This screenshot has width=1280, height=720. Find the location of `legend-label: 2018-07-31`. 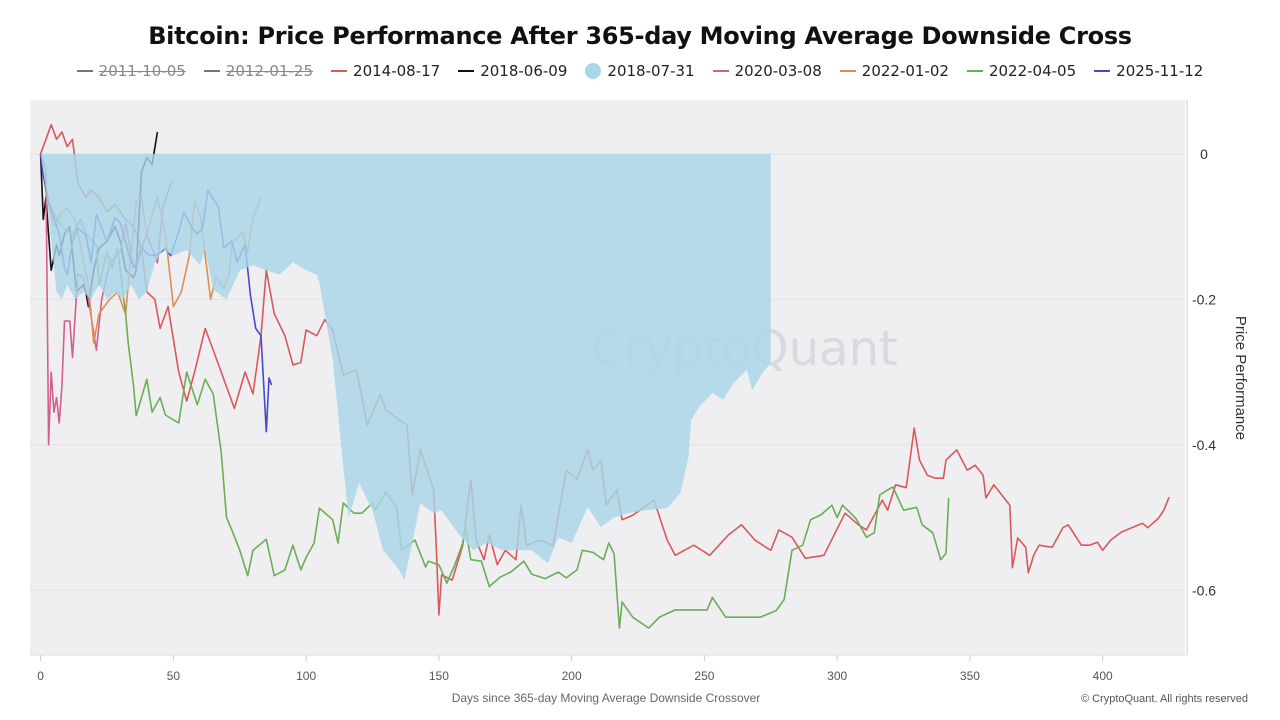

legend-label: 2018-07-31 is located at coordinates (651, 71).